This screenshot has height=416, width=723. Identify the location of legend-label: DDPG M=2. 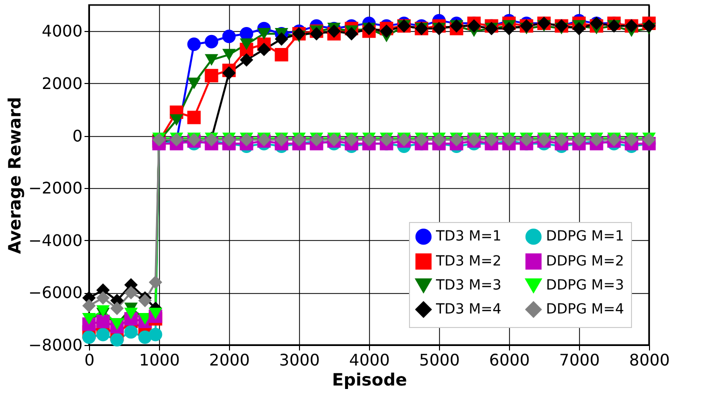
(585, 262).